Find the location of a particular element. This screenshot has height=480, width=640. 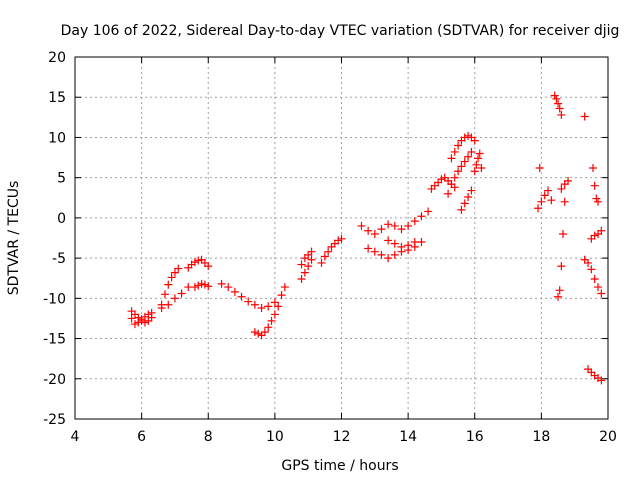

x-tick-label: 4 is located at coordinates (75, 437).